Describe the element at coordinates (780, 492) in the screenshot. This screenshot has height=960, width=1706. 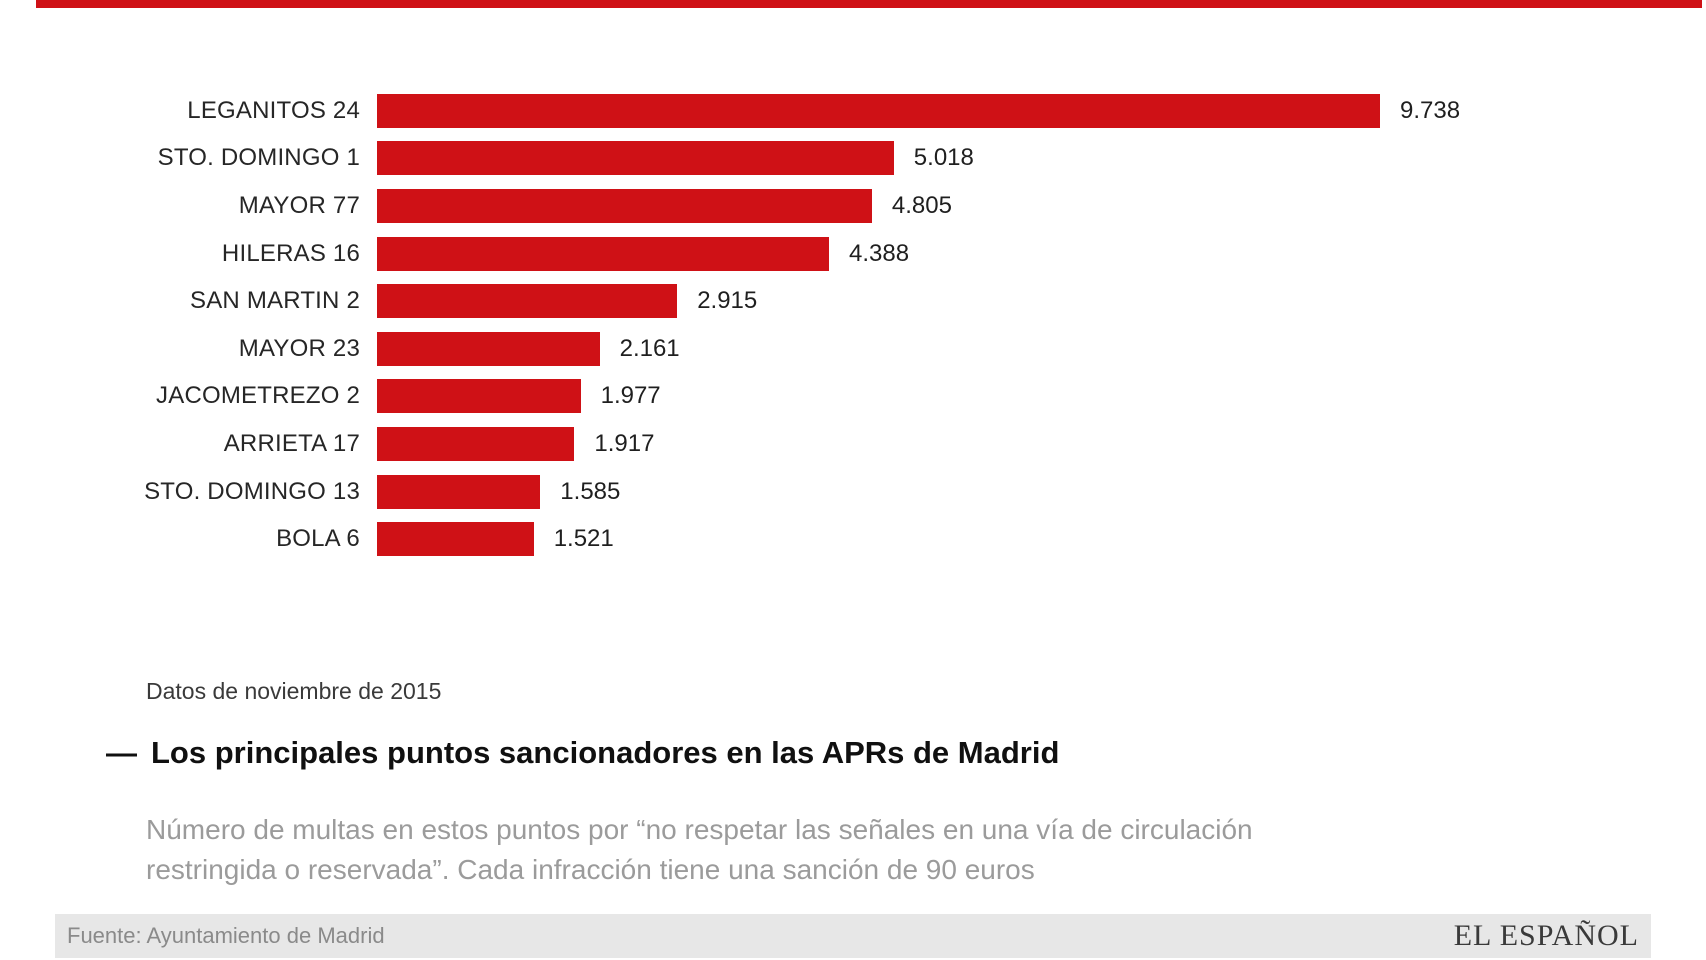
I see `bar-row: STO. DOMINGO 13 1.585` at that location.